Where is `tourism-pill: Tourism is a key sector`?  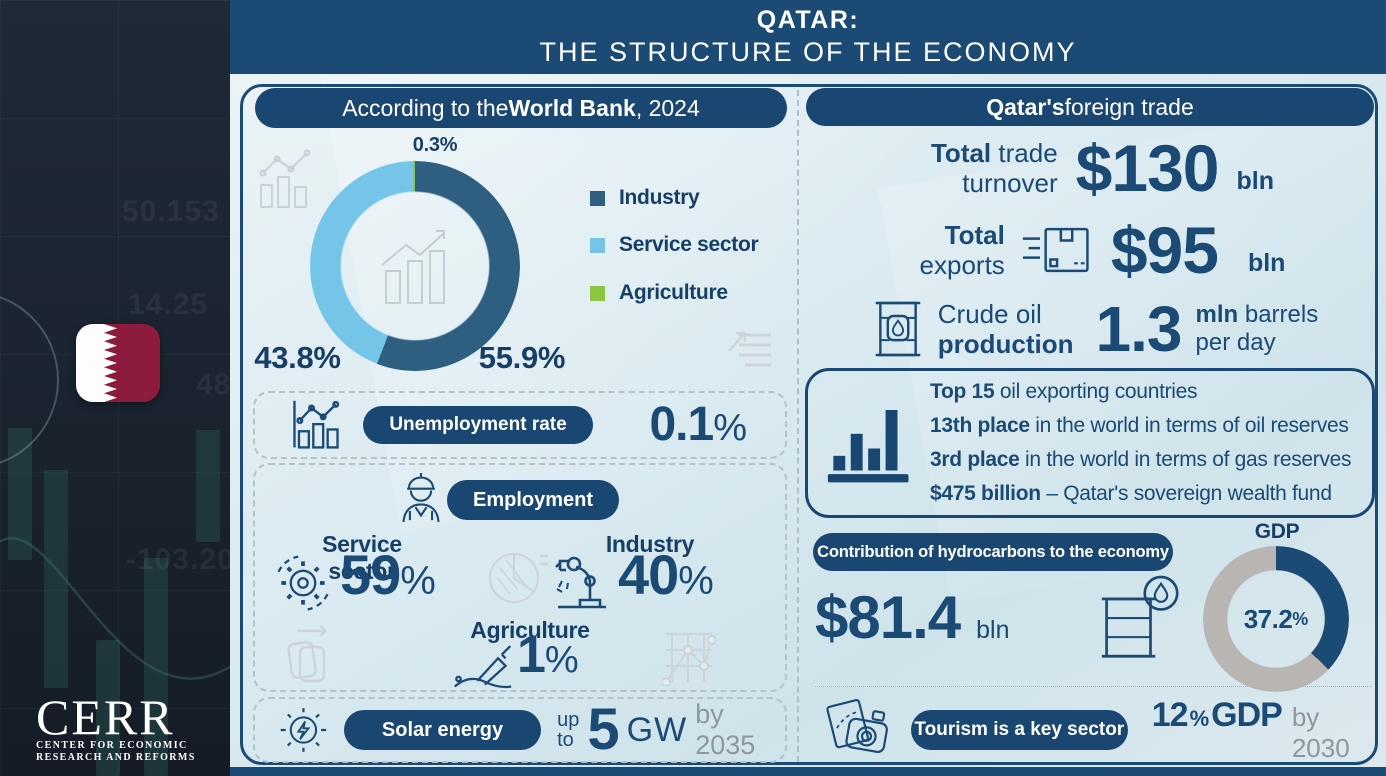
tourism-pill: Tourism is a key sector is located at coordinates (1019, 730).